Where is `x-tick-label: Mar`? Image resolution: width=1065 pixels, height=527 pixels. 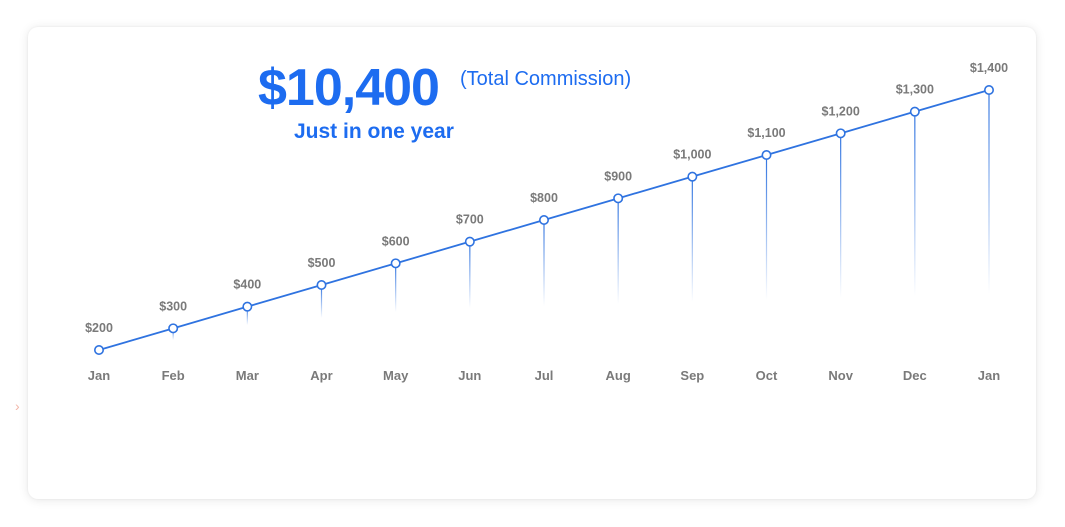
x-tick-label: Mar is located at coordinates (247, 375).